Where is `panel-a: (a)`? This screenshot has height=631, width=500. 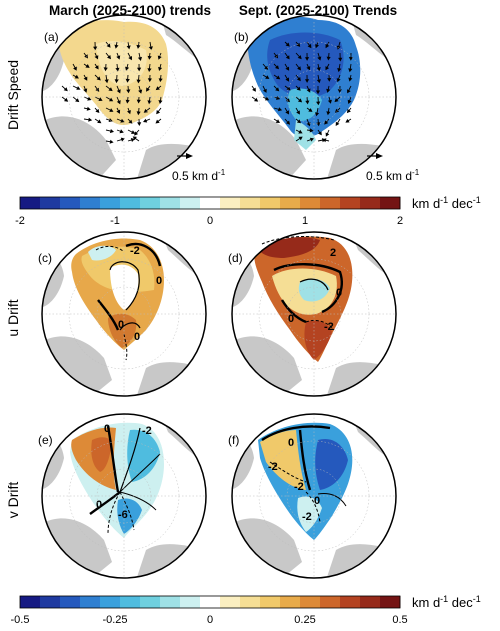
panel-a: (a) is located at coordinates (124, 97).